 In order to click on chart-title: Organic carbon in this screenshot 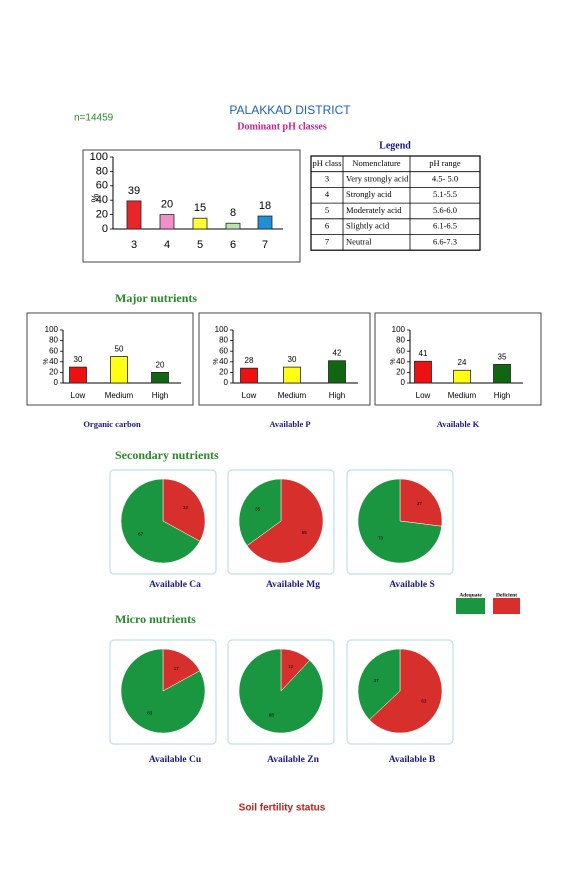, I will do `click(112, 424)`.